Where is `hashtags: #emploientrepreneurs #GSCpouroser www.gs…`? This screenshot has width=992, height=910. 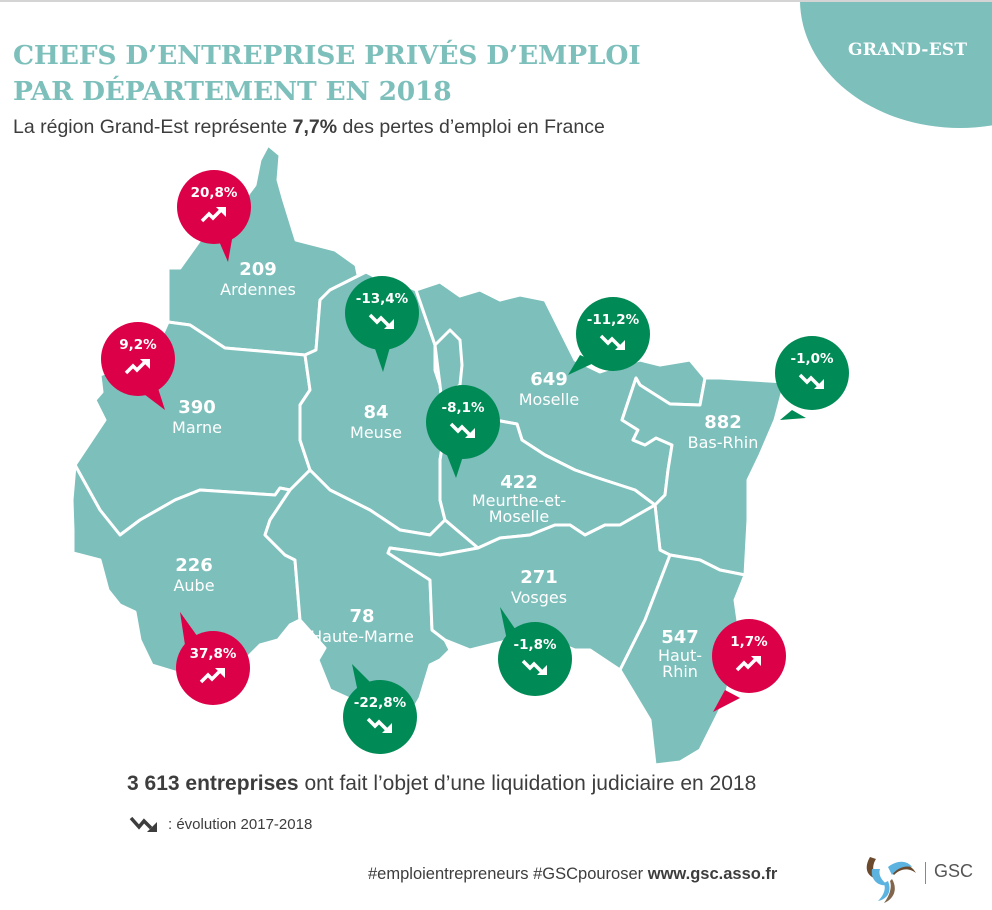
hashtags: #emploientrepreneurs #GSCpouroser www.gs… is located at coordinates (572, 874).